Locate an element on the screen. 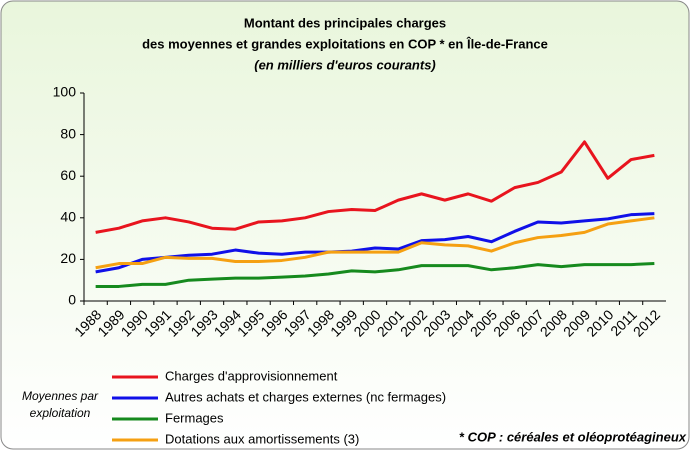 The height and width of the screenshot is (455, 690). y-tick-label: 80 is located at coordinates (68, 133).